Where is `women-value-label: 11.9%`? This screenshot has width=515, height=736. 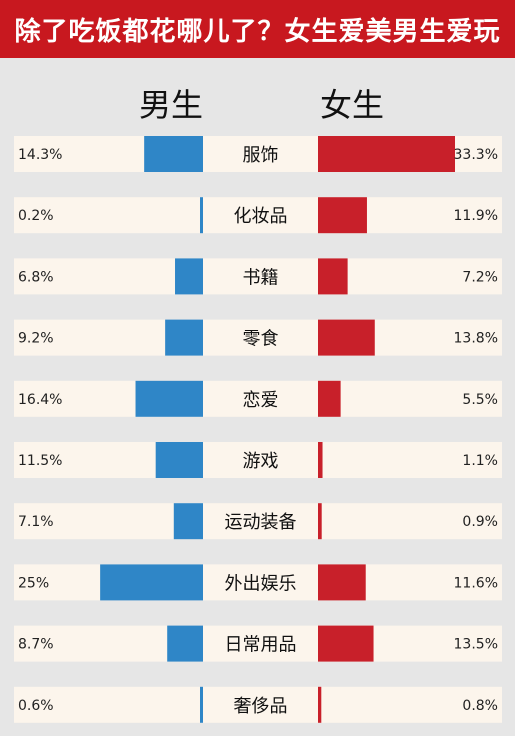 women-value-label: 11.9% is located at coordinates (476, 216).